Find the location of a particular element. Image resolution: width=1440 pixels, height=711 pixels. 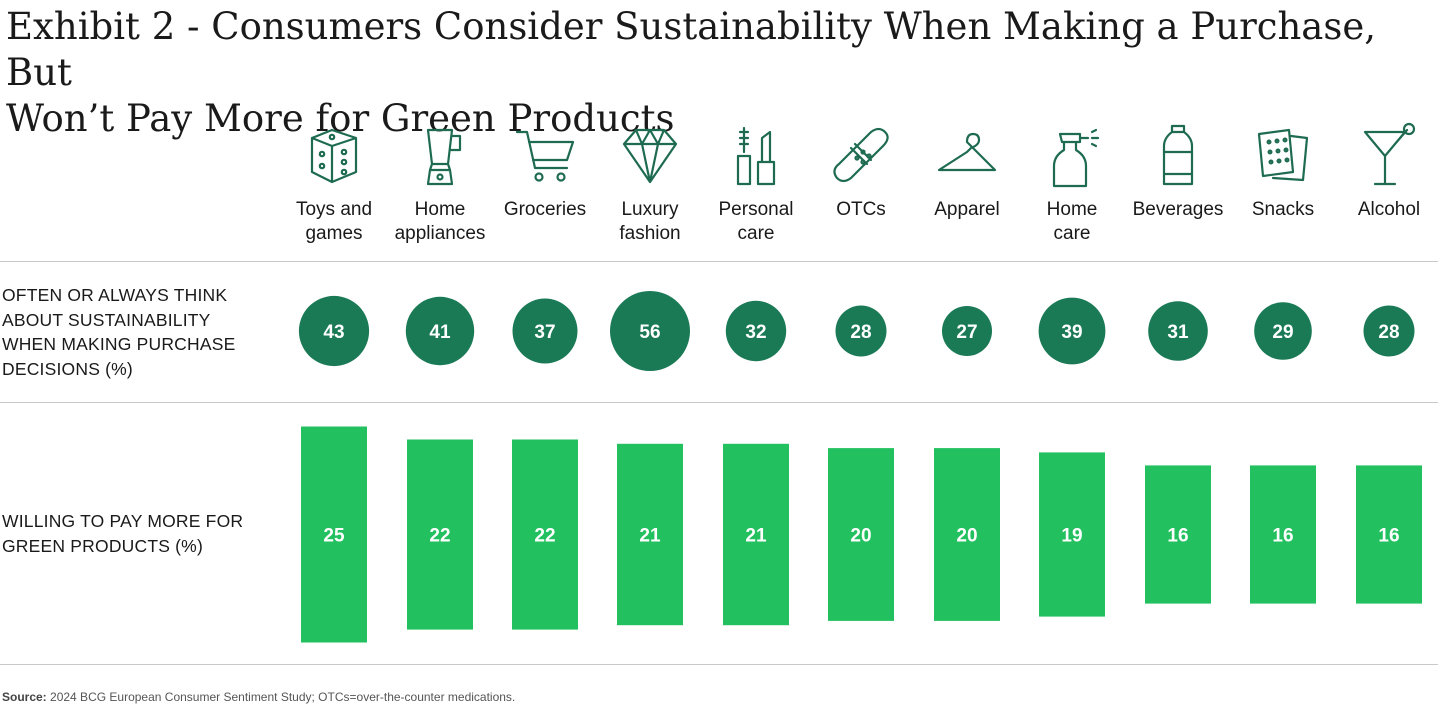

bubble-value-label: 32 is located at coordinates (755, 332).